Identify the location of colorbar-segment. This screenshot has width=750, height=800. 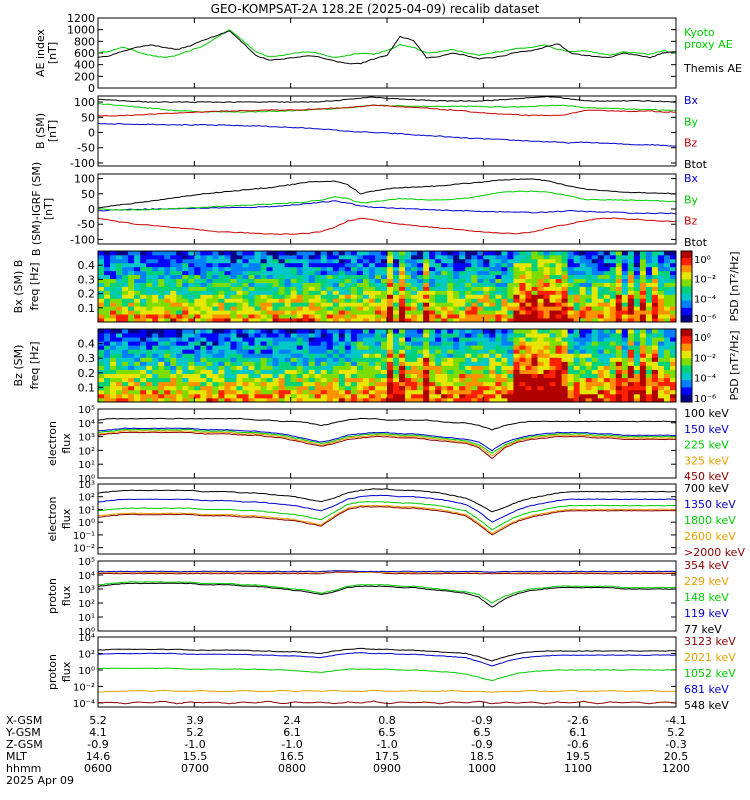
(686, 255).